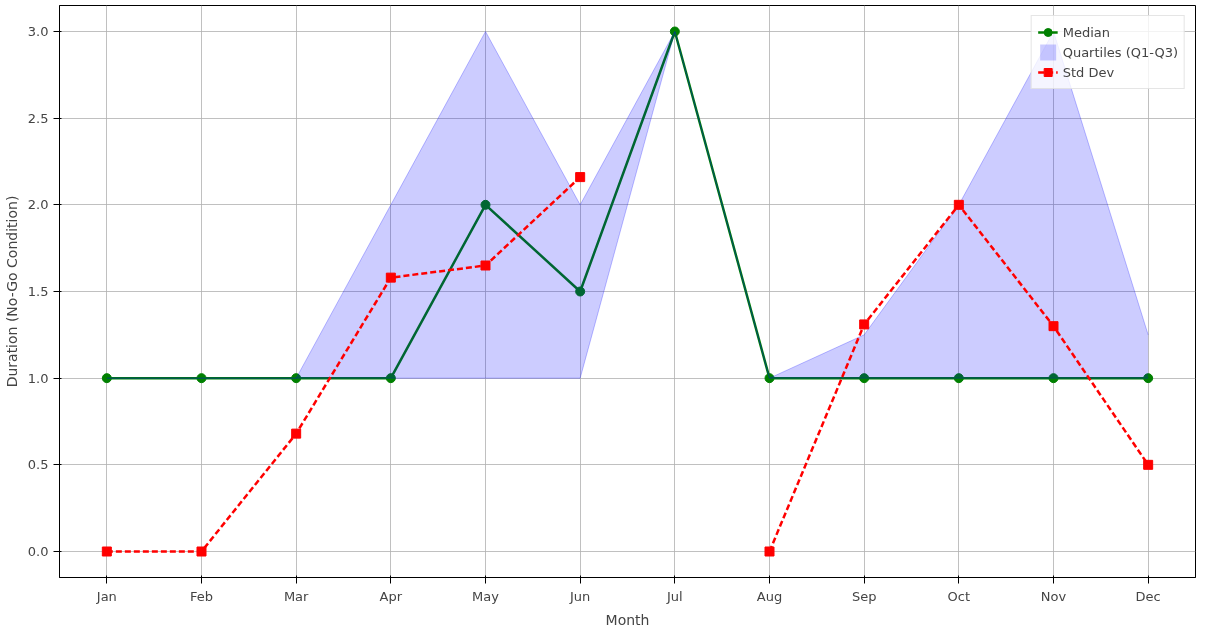 This screenshot has height=644, width=1210. What do you see at coordinates (769, 596) in the screenshot?
I see `x-tick-label: Aug` at bounding box center [769, 596].